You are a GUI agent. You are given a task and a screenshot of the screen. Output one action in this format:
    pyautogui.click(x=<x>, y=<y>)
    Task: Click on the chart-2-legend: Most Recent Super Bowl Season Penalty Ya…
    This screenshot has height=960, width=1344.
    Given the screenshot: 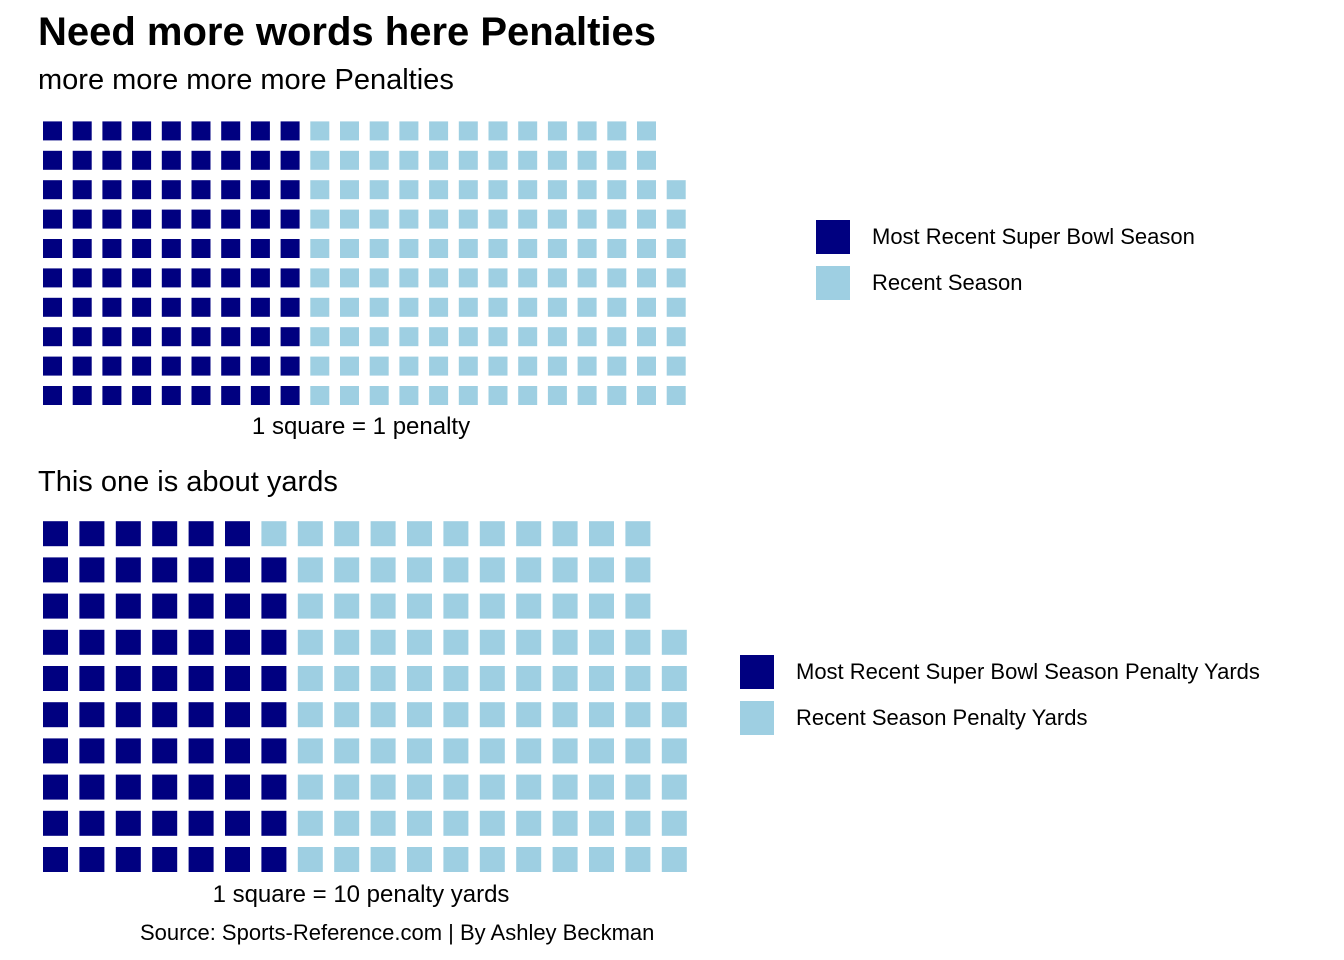 What is the action you would take?
    pyautogui.click(x=1000, y=695)
    